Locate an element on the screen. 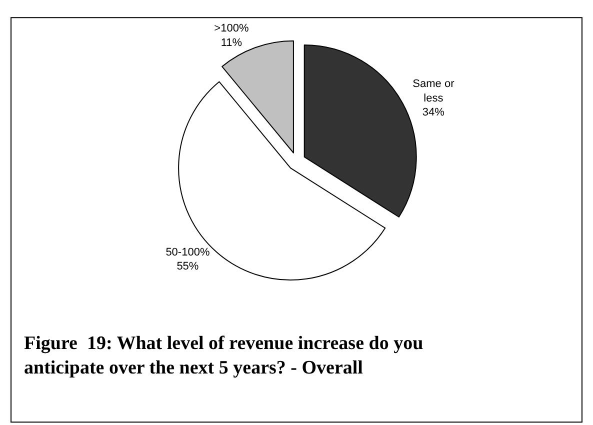  slice-label: Same or less is located at coordinates (433, 91).